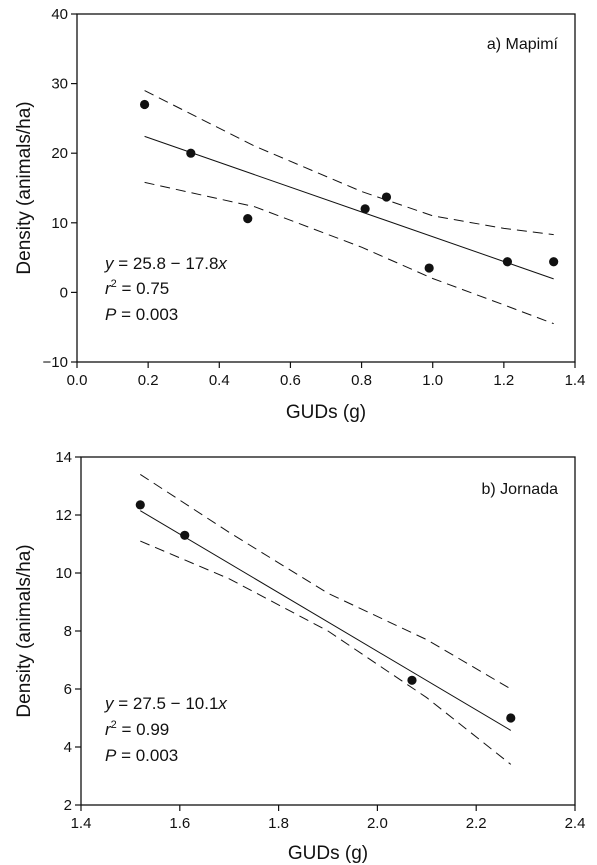 The image size is (597, 865). I want to click on data-points, so click(349, 186).